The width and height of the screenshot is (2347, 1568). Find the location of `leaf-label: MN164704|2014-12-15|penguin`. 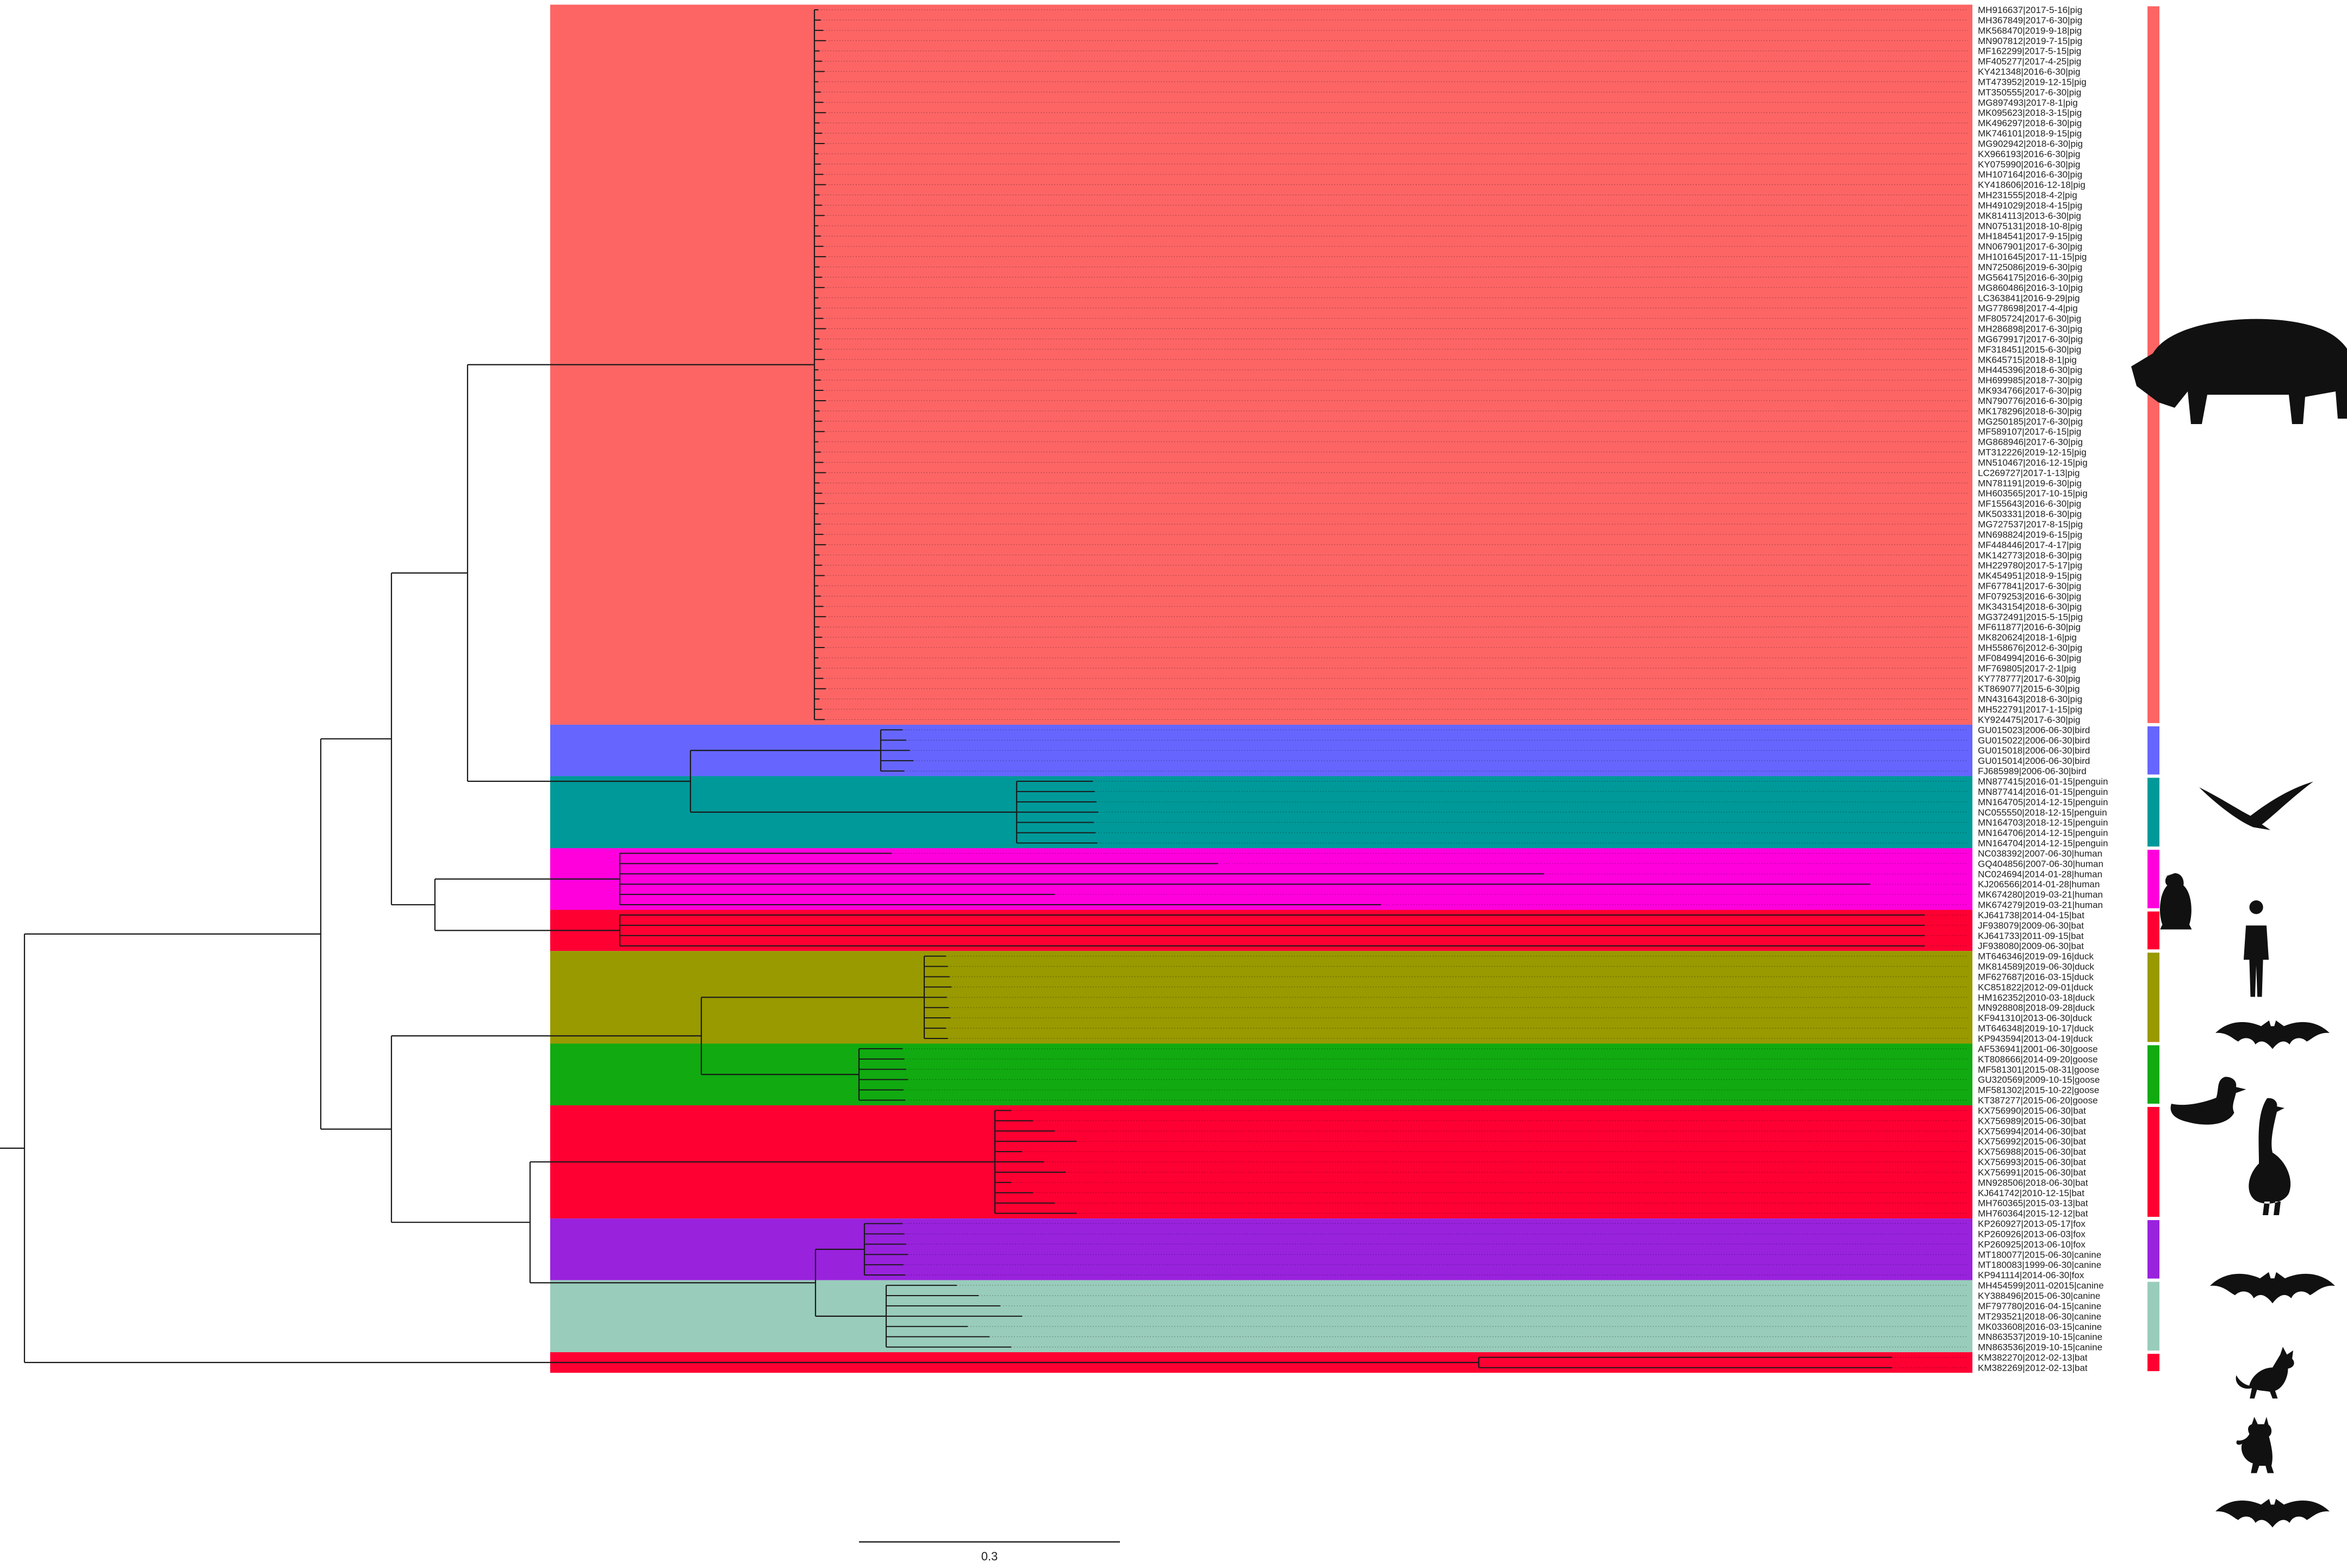

leaf-label: MN164704|2014-12-15|penguin is located at coordinates (2043, 843).